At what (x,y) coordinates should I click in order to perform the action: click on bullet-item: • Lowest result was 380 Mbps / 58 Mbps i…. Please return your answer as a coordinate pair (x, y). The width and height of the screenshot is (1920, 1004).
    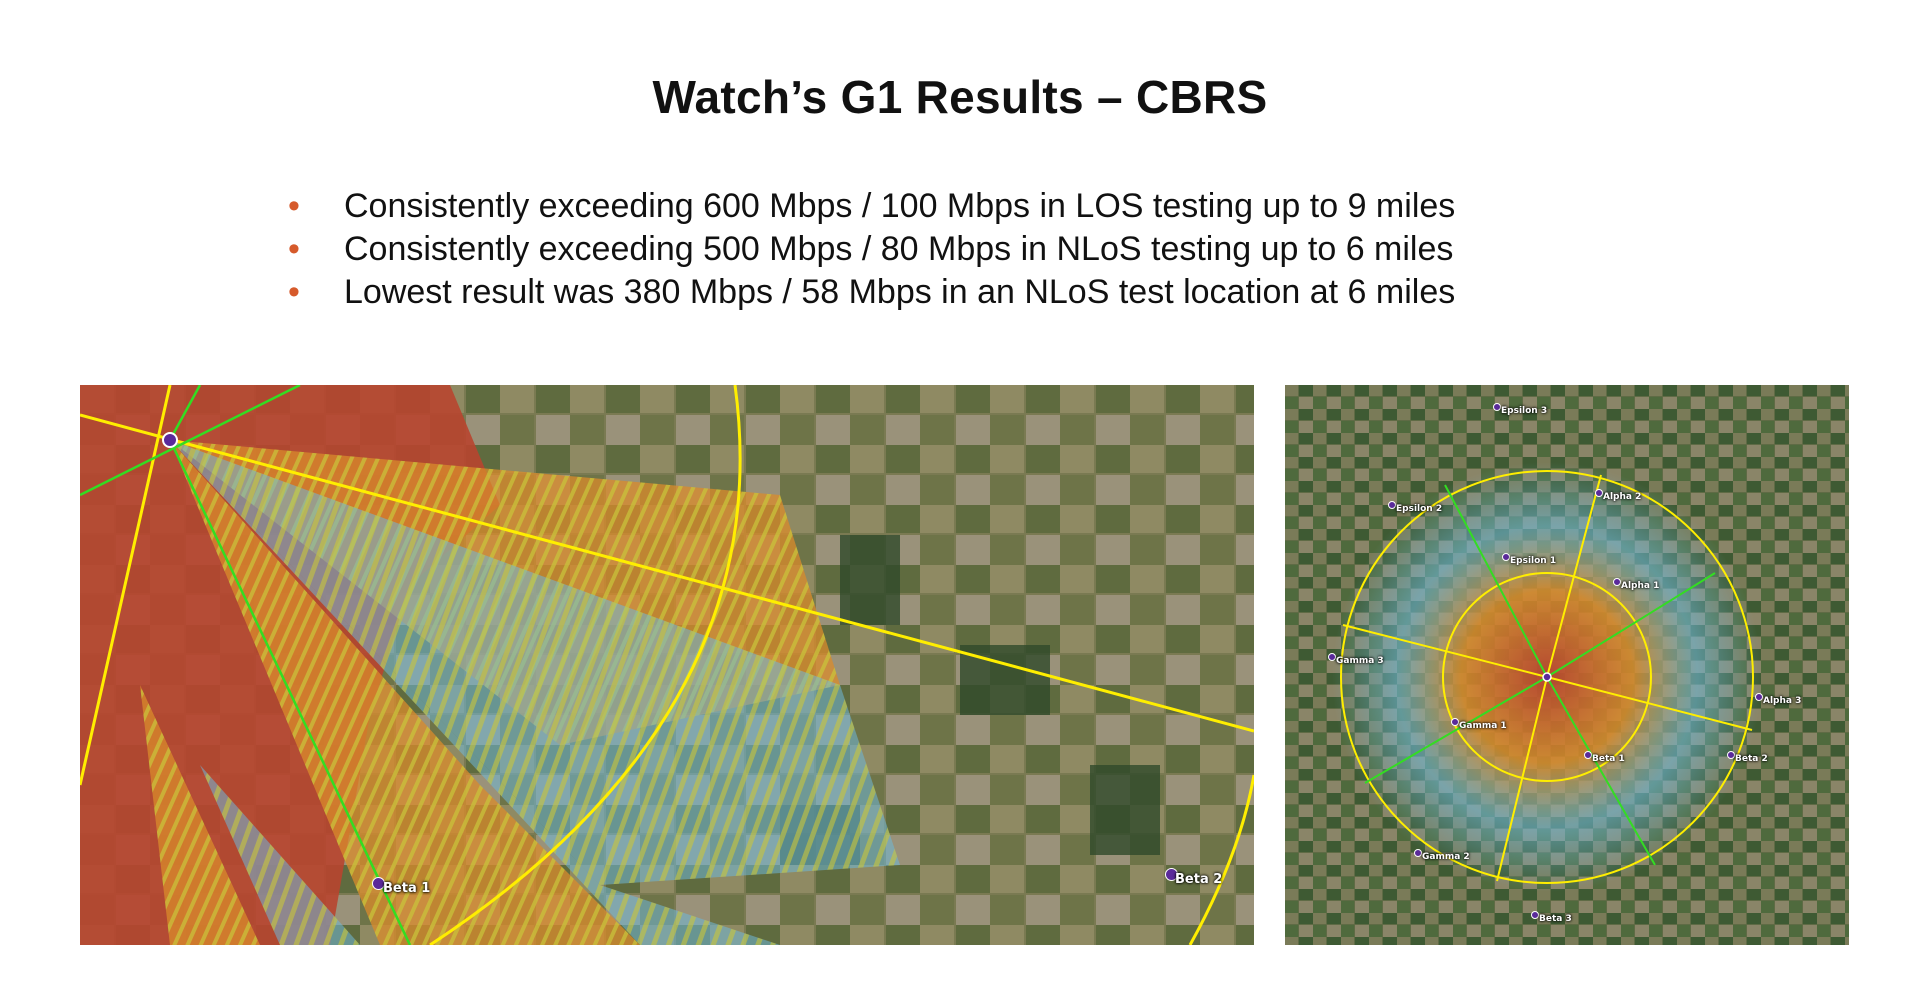
    Looking at the image, I should click on (871, 292).